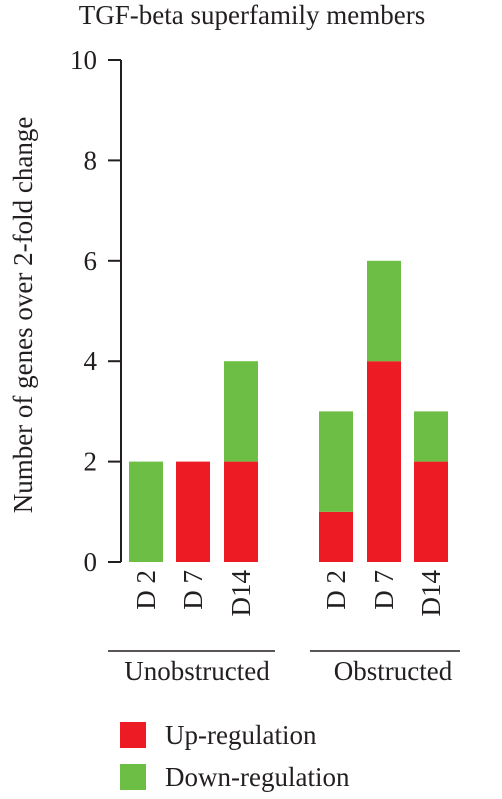 This screenshot has height=799, width=502. Describe the element at coordinates (197, 671) in the screenshot. I see `group-label: Unobstructed` at that location.